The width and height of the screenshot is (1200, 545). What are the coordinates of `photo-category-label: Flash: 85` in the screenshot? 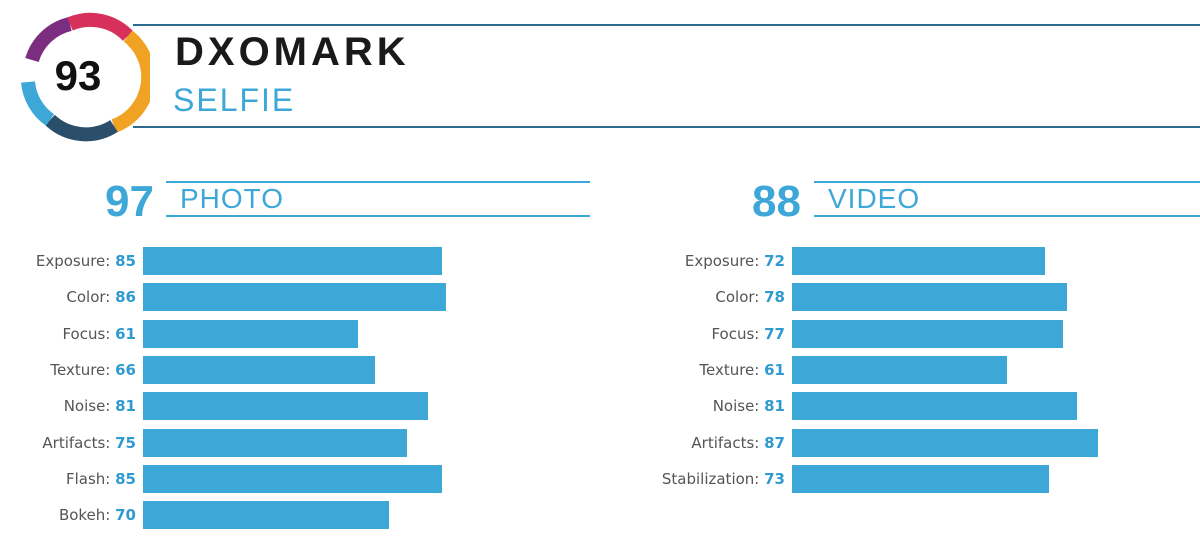 It's located at (100, 478).